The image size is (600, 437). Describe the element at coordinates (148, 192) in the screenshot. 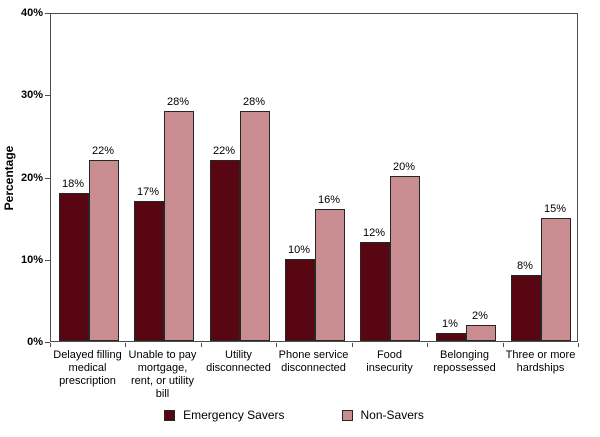

I see `value-label: 17%` at that location.